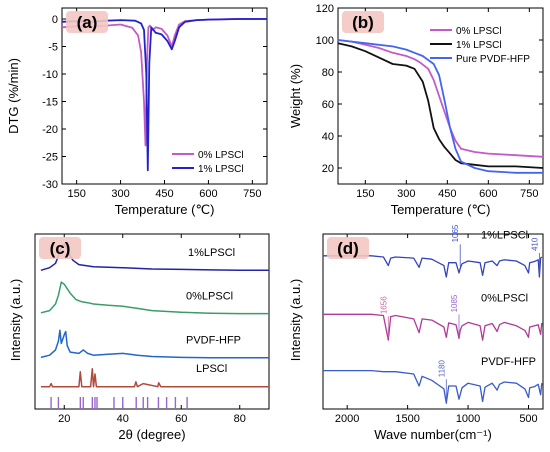  Describe the element at coordinates (433, 266) in the screenshot. I see `spectrum-1-lpscl` at that location.